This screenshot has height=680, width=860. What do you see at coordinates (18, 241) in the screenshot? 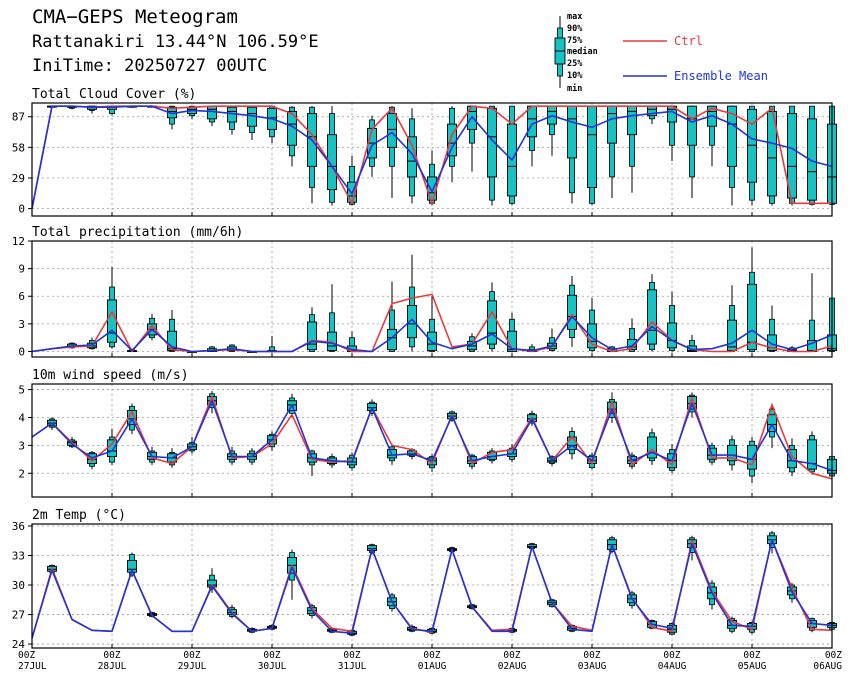
I see `y-tick-label: 12` at bounding box center [18, 241].